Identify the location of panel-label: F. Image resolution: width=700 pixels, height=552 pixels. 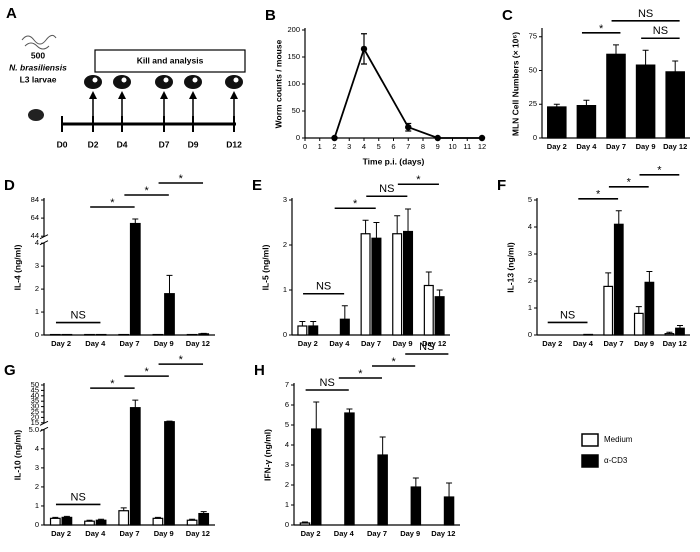
(501, 185).